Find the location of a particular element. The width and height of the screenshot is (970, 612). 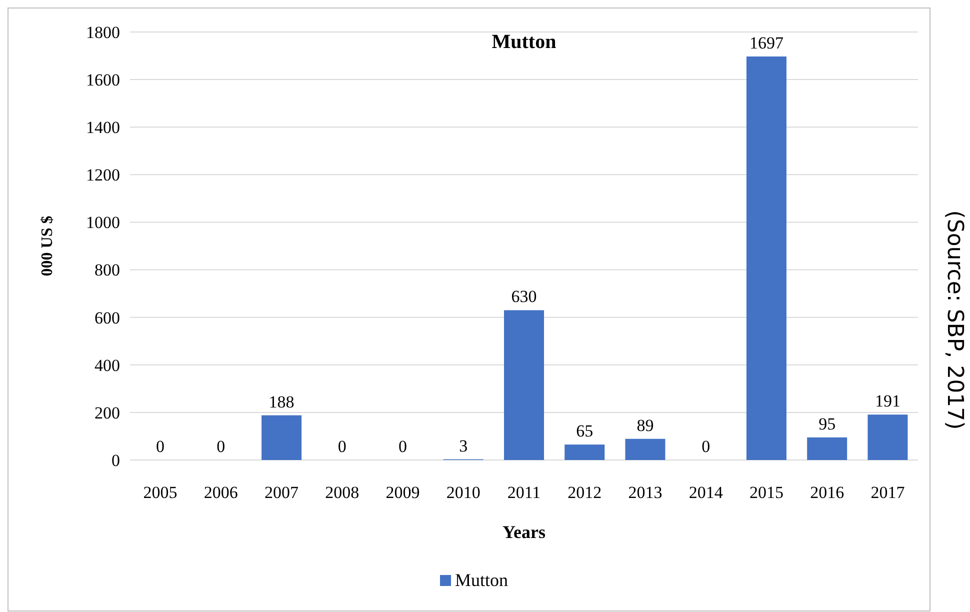

y-tick-label: 800 is located at coordinates (107, 270).